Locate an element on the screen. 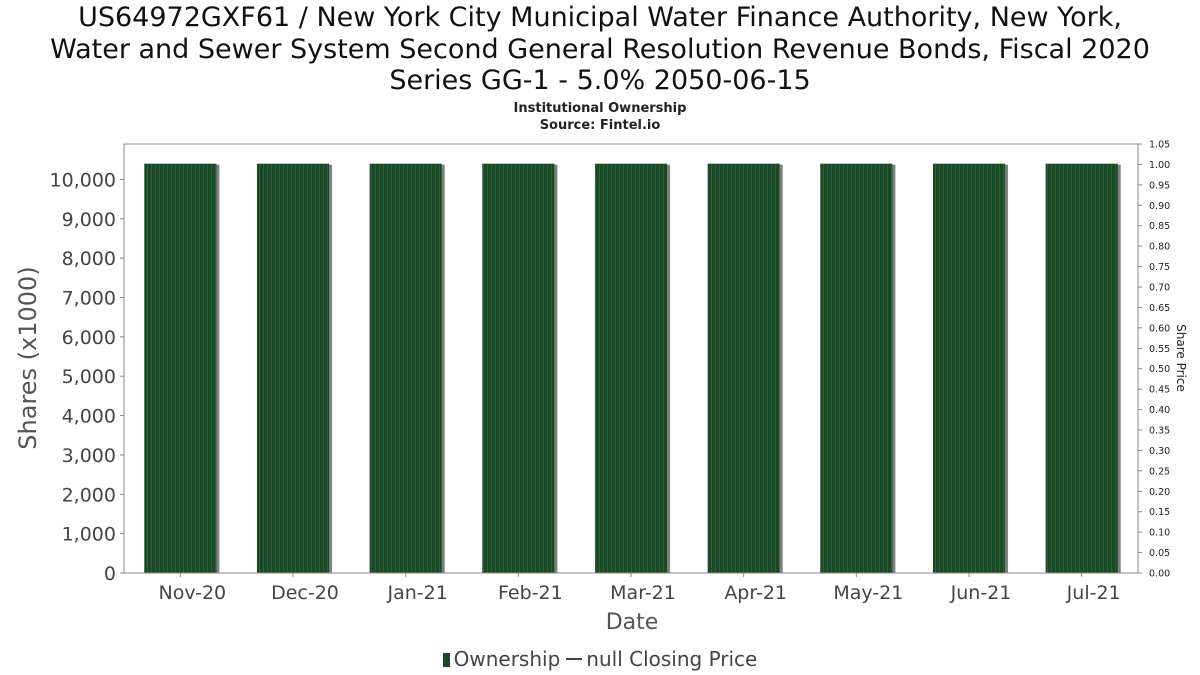 The image size is (1200, 675). y-tick-label: 6,000 is located at coordinates (89, 338).